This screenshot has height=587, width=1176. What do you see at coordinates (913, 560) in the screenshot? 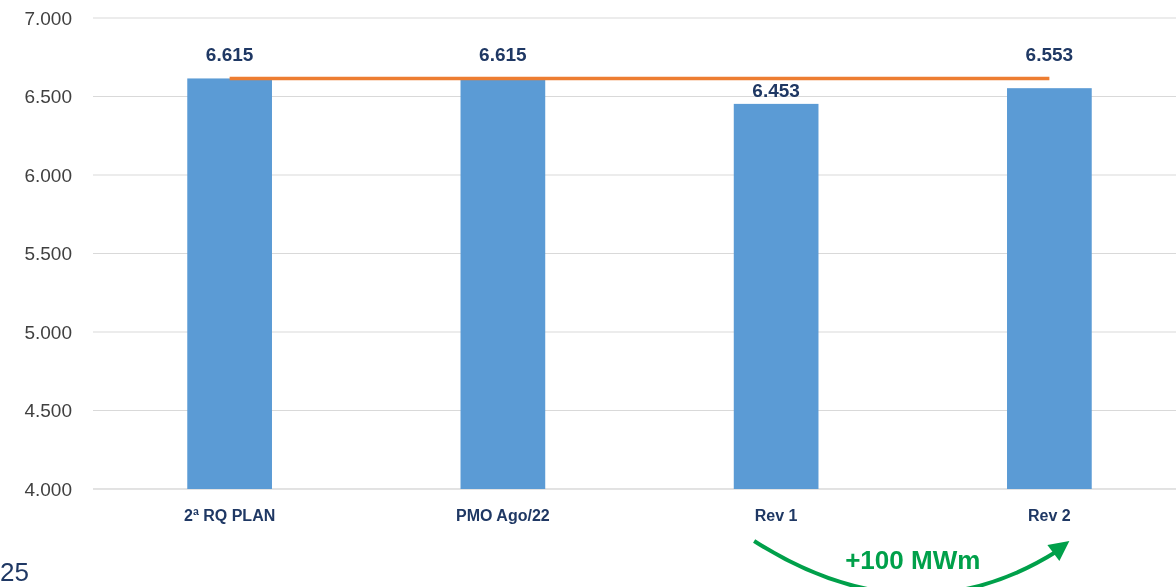
I see `text: +100 MWm` at bounding box center [913, 560].